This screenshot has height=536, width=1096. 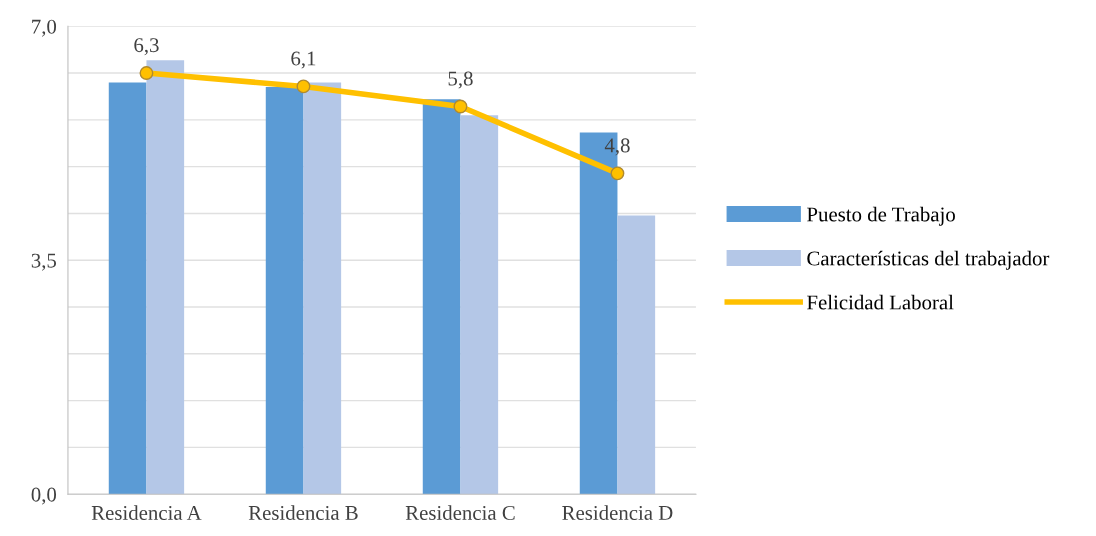 I want to click on y-tick-label: 0,0, so click(x=44, y=496).